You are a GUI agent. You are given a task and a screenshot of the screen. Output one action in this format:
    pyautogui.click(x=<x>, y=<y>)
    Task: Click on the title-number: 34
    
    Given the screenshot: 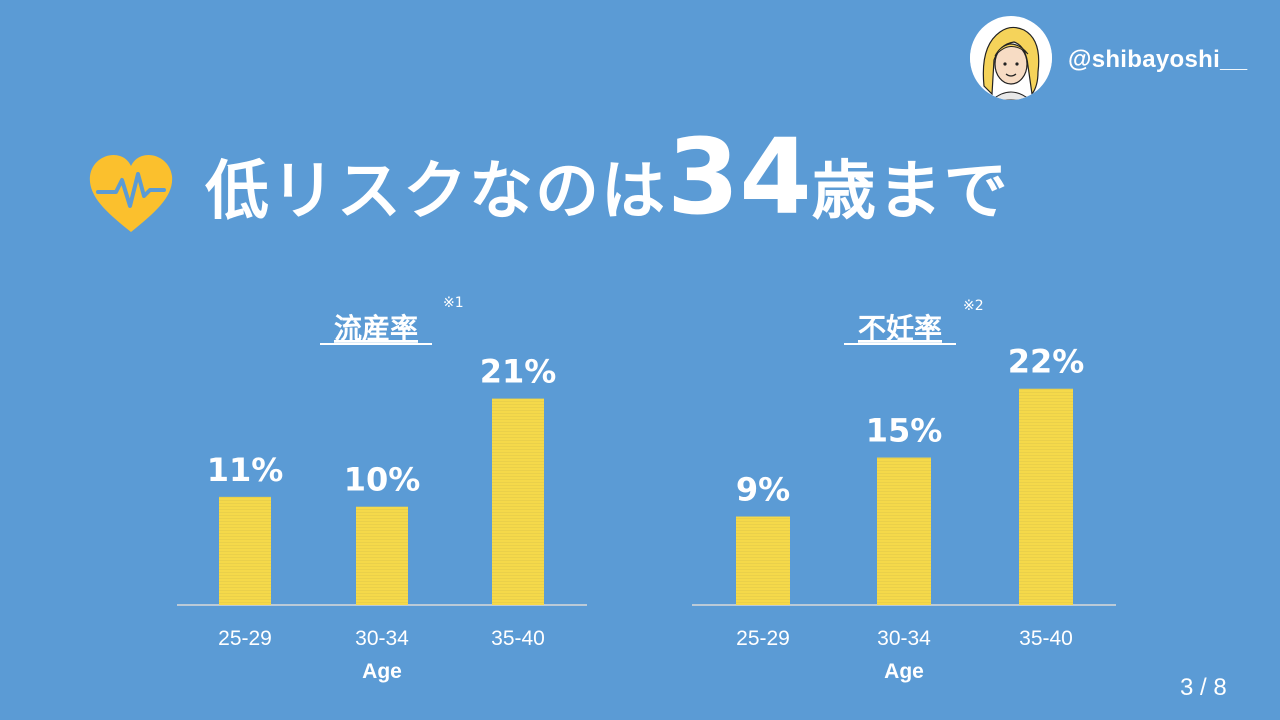 What is the action you would take?
    pyautogui.click(x=739, y=177)
    